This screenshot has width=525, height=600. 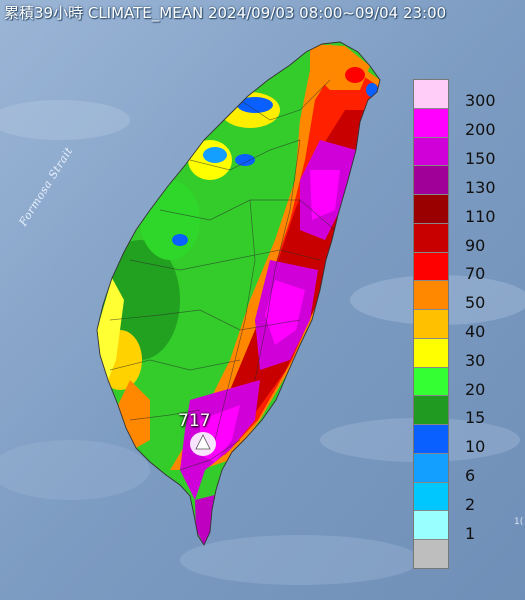 What do you see at coordinates (470, 476) in the screenshot?
I see `legend-label: 6` at bounding box center [470, 476].